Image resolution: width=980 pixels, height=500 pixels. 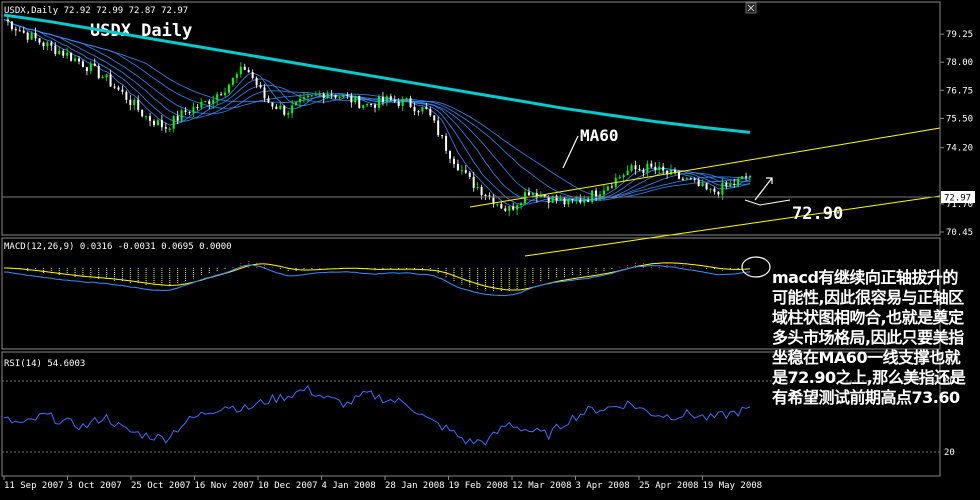 What do you see at coordinates (603, 486) in the screenshot?
I see `time-tick-label: 3 Apr 2008` at bounding box center [603, 486].